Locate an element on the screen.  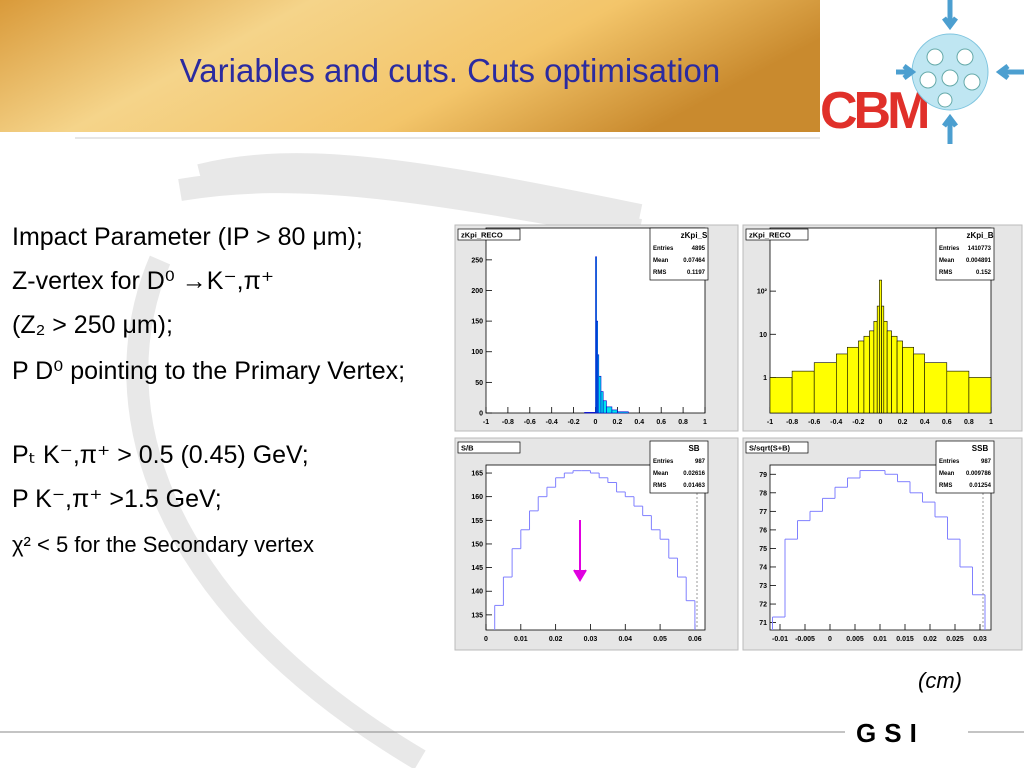
tab-label: zKpi_RECO is located at coordinates (770, 235).